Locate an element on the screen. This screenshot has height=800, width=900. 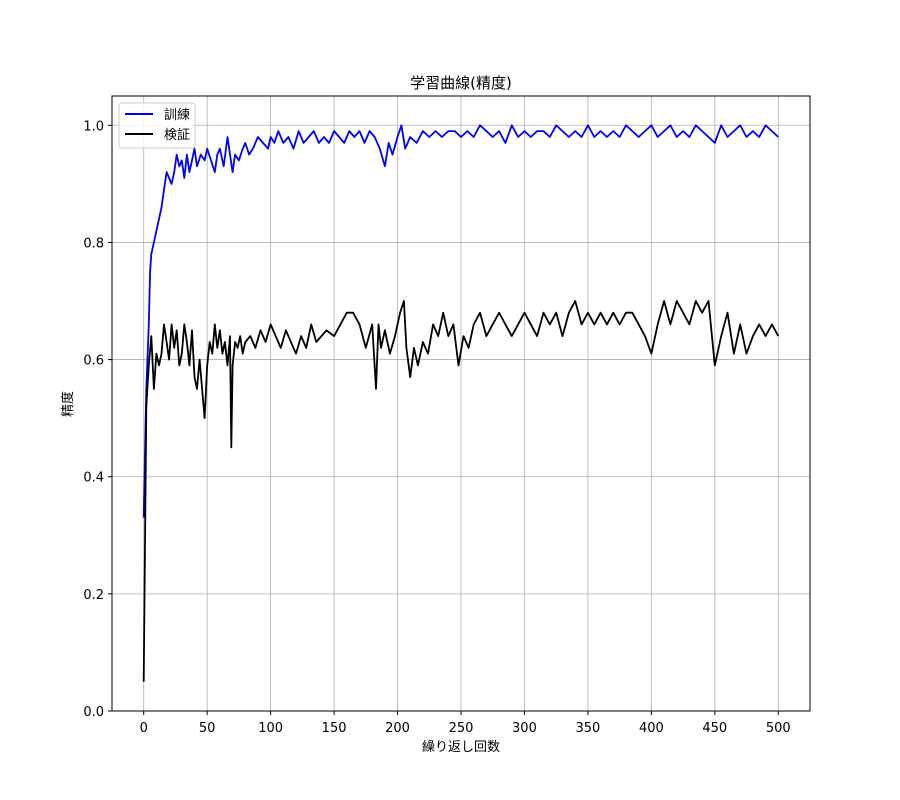
x-tick-label: 400 is located at coordinates (651, 728).